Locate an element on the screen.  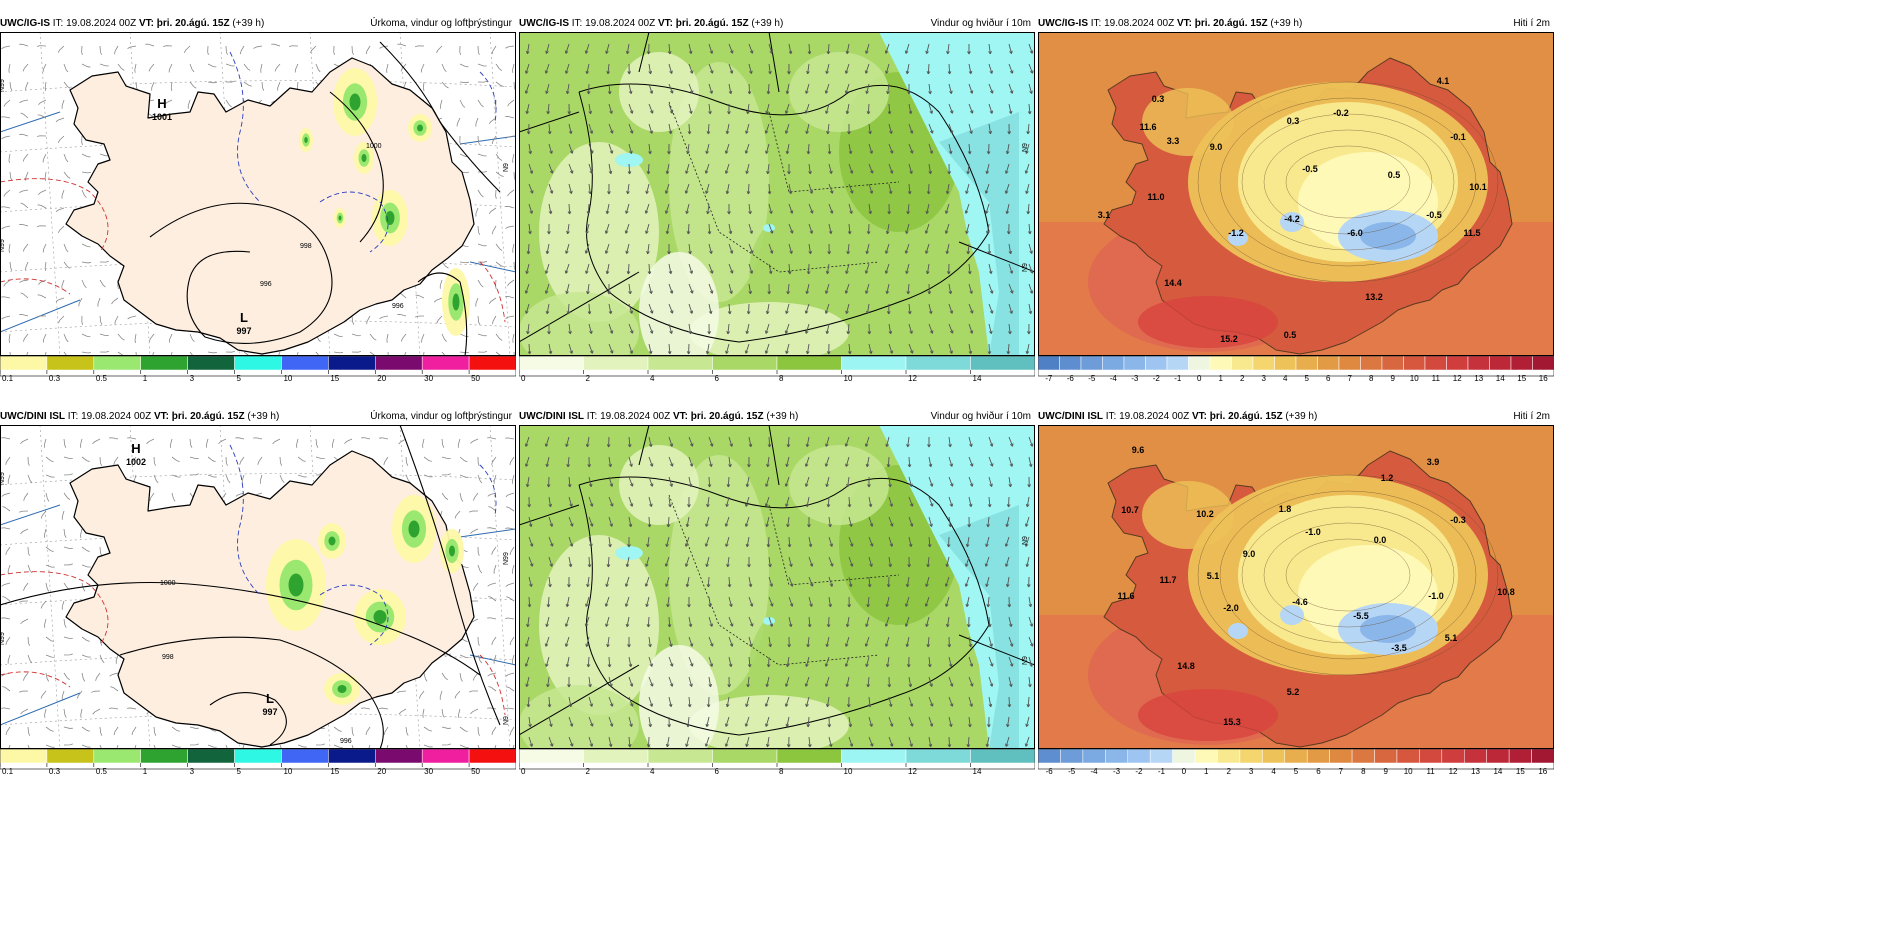
legend-tick: 10 is located at coordinates (848, 771).